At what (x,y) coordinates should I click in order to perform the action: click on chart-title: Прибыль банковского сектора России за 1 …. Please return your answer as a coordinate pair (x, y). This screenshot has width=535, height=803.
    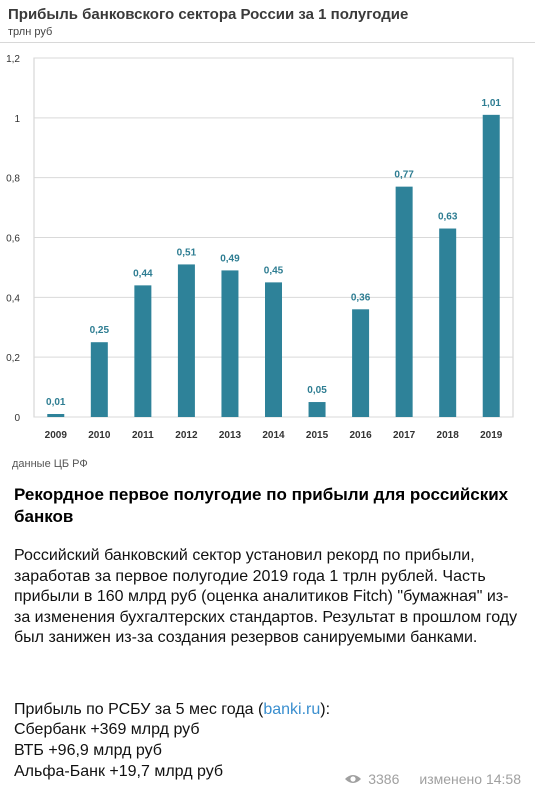
    Looking at the image, I should click on (208, 14).